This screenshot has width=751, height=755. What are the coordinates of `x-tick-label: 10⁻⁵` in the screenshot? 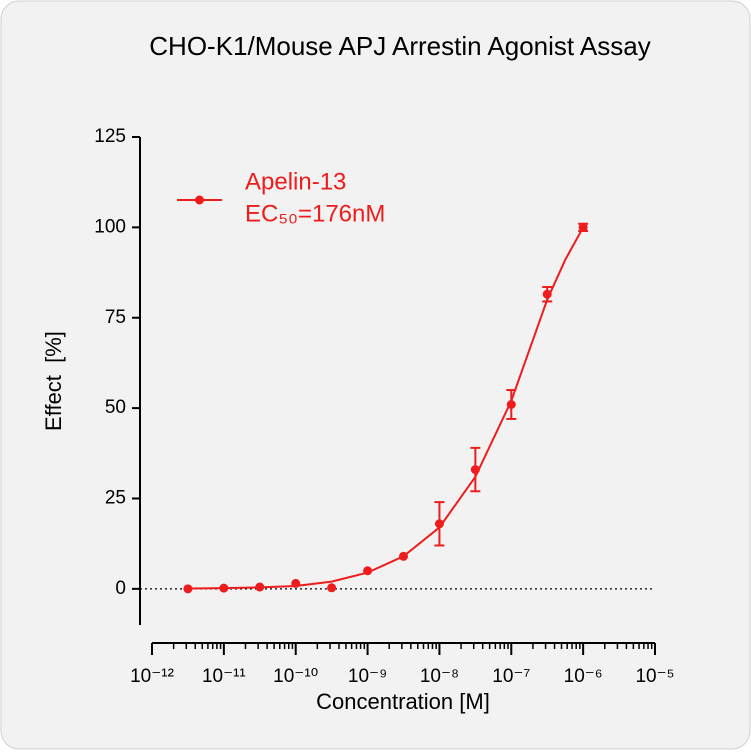 It's located at (654, 676).